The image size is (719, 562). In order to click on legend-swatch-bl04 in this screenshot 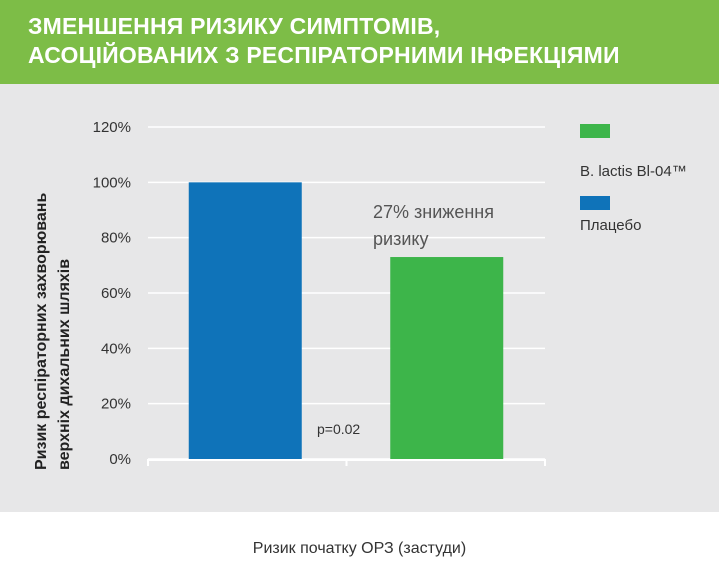, I will do `click(595, 131)`.